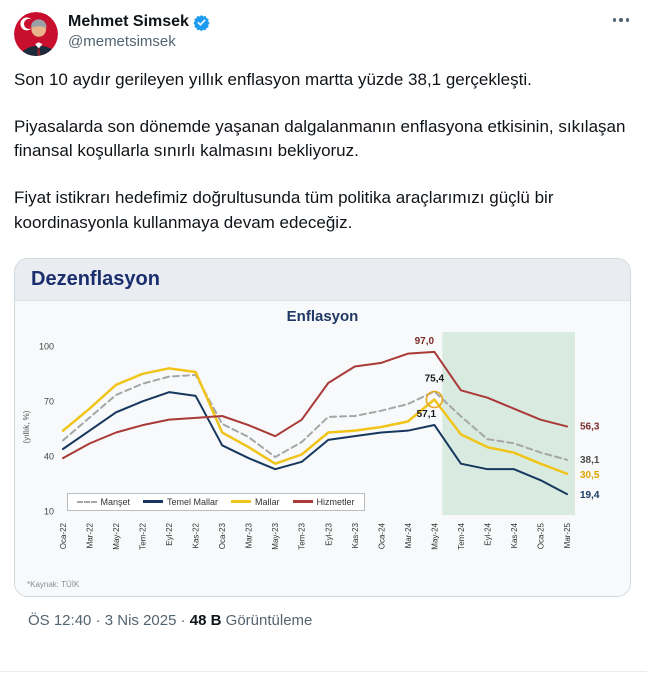 Image resolution: width=647 pixels, height=678 pixels. I want to click on svg-text: 56,3, so click(590, 426).